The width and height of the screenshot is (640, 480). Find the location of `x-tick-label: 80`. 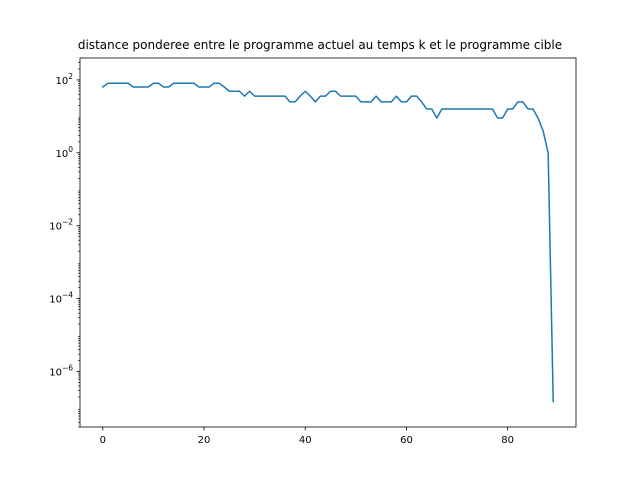

x-tick-label: 80 is located at coordinates (507, 440).